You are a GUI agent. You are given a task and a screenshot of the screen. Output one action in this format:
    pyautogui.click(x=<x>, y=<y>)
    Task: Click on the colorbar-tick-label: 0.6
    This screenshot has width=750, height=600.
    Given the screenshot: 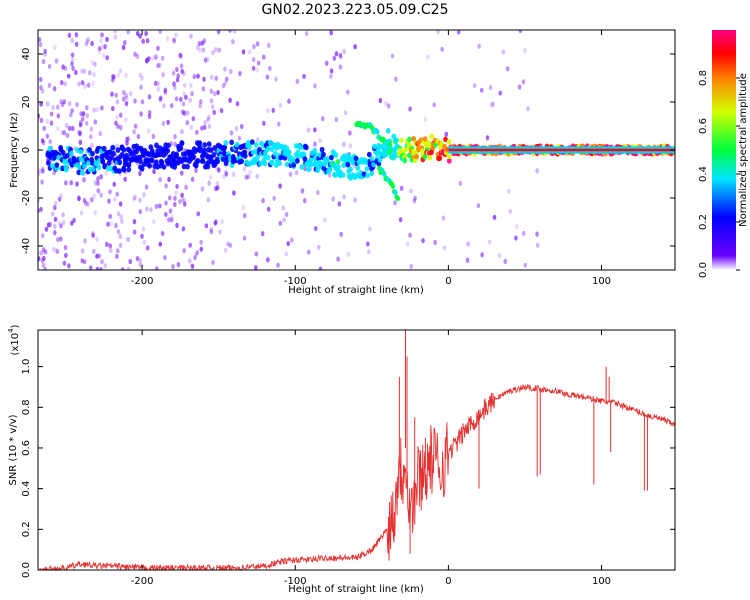 What is the action you would take?
    pyautogui.click(x=703, y=126)
    